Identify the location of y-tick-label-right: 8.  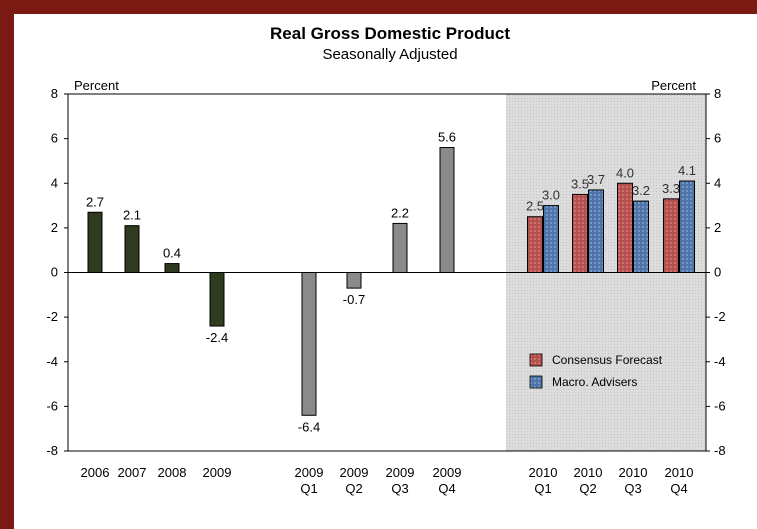
(717, 93).